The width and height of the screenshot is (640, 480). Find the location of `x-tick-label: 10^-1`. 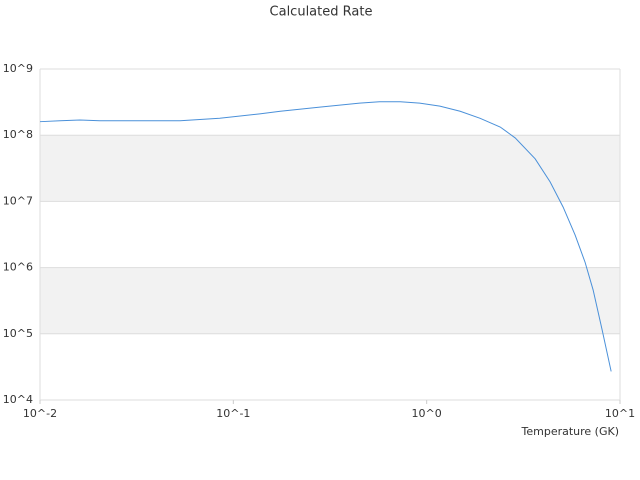

x-tick-label: 10^-1 is located at coordinates (233, 413).